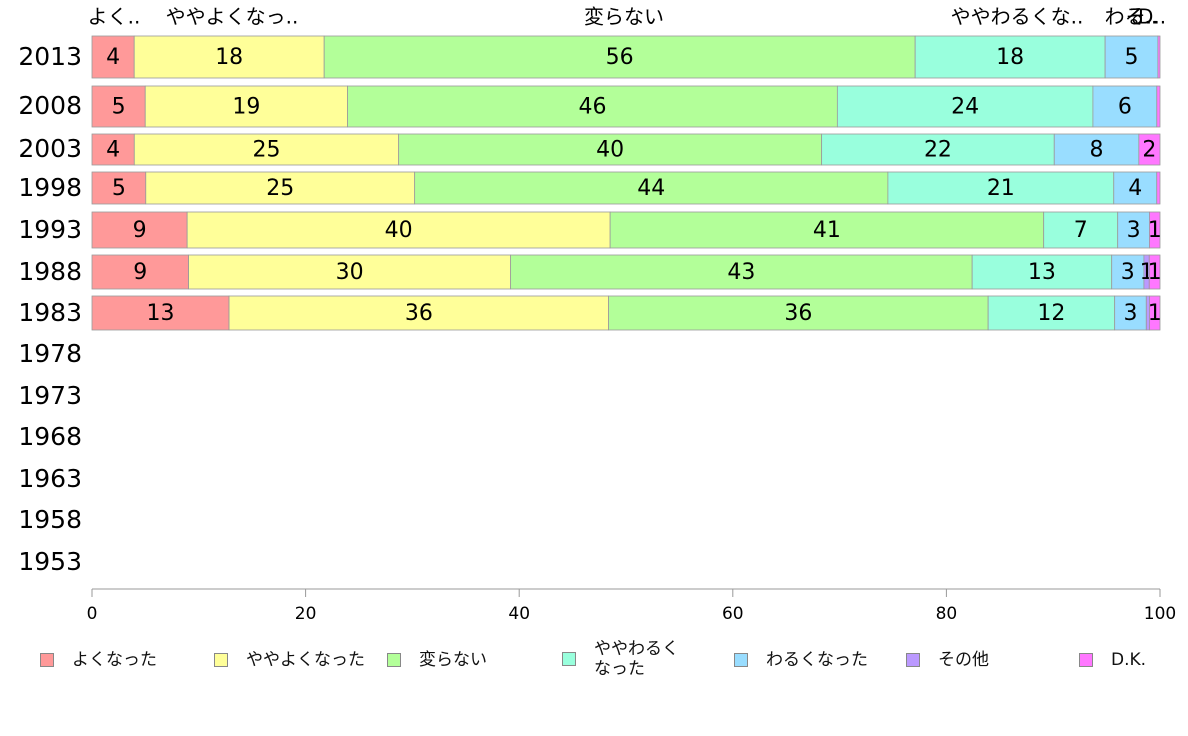  I want to click on legend-label: その他, so click(963, 660).